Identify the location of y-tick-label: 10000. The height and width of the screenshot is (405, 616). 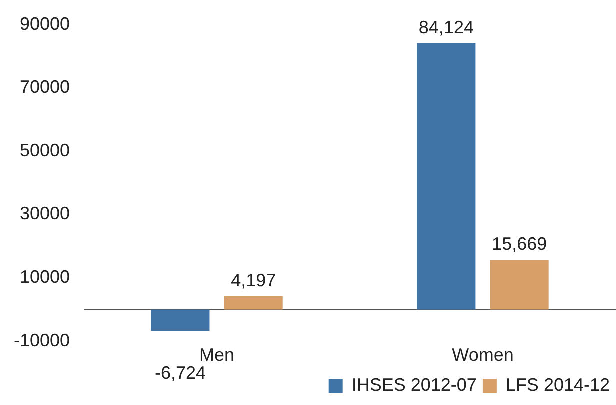
(45, 277).